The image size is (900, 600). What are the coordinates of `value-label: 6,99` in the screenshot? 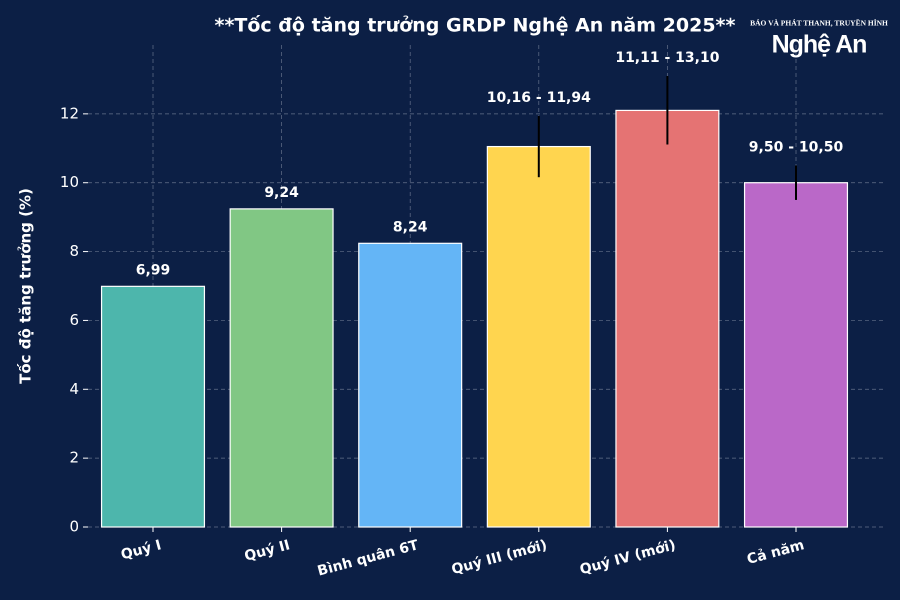 It's located at (153, 270).